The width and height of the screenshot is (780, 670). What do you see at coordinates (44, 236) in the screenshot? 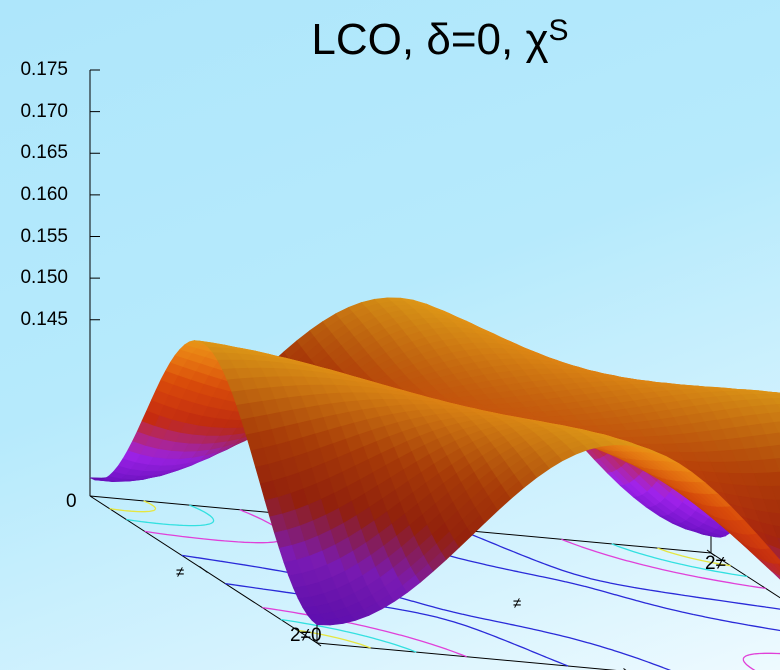
I see `z-tick-label: 0.155` at bounding box center [44, 236].